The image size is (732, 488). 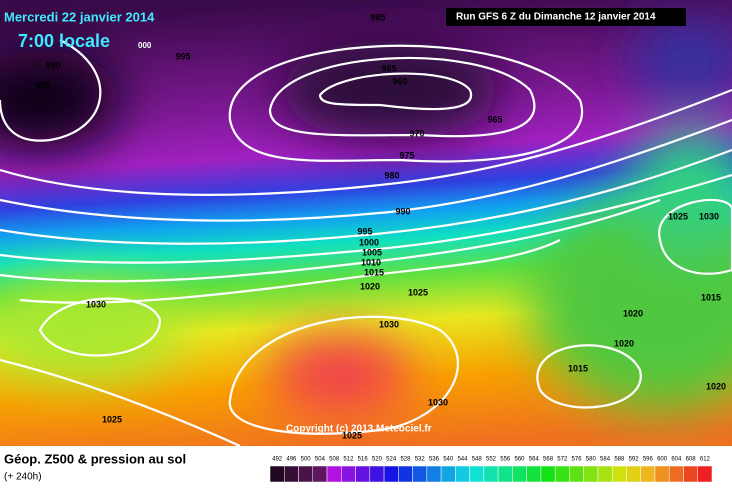 I want to click on scale-label: 512, so click(x=348, y=460).